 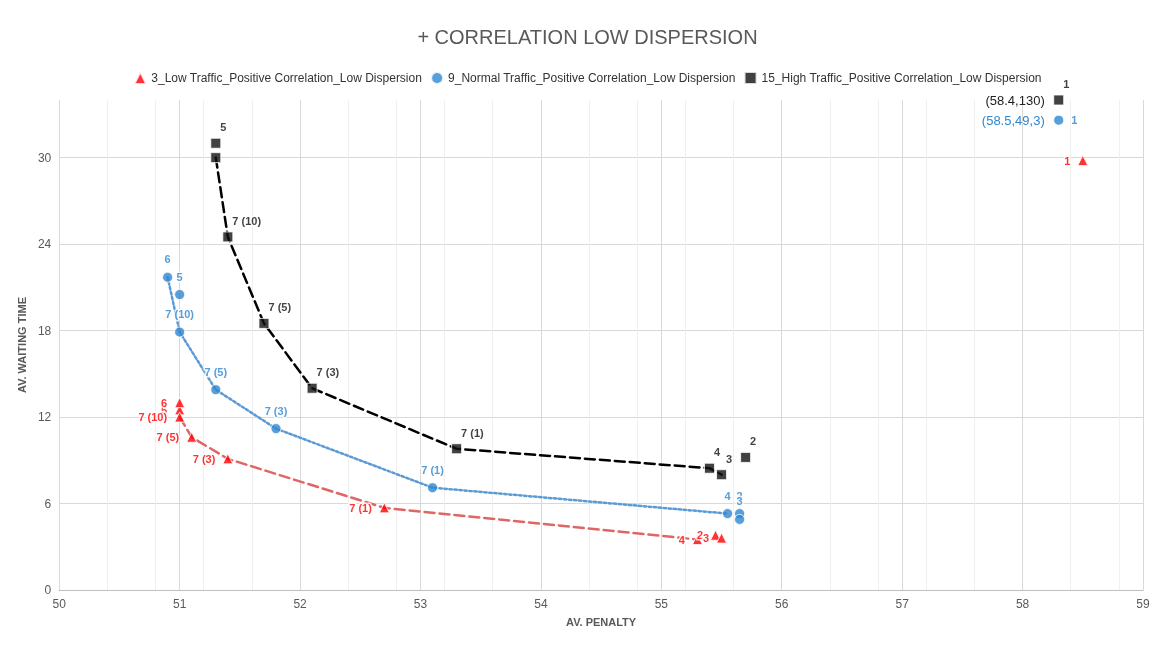 What do you see at coordinates (48, 590) in the screenshot?
I see `y-tick-label: 0` at bounding box center [48, 590].